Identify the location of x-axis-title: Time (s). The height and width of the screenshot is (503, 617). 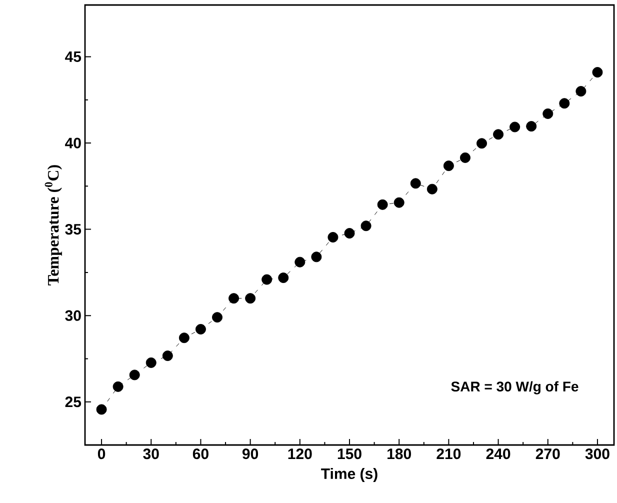
(349, 475).